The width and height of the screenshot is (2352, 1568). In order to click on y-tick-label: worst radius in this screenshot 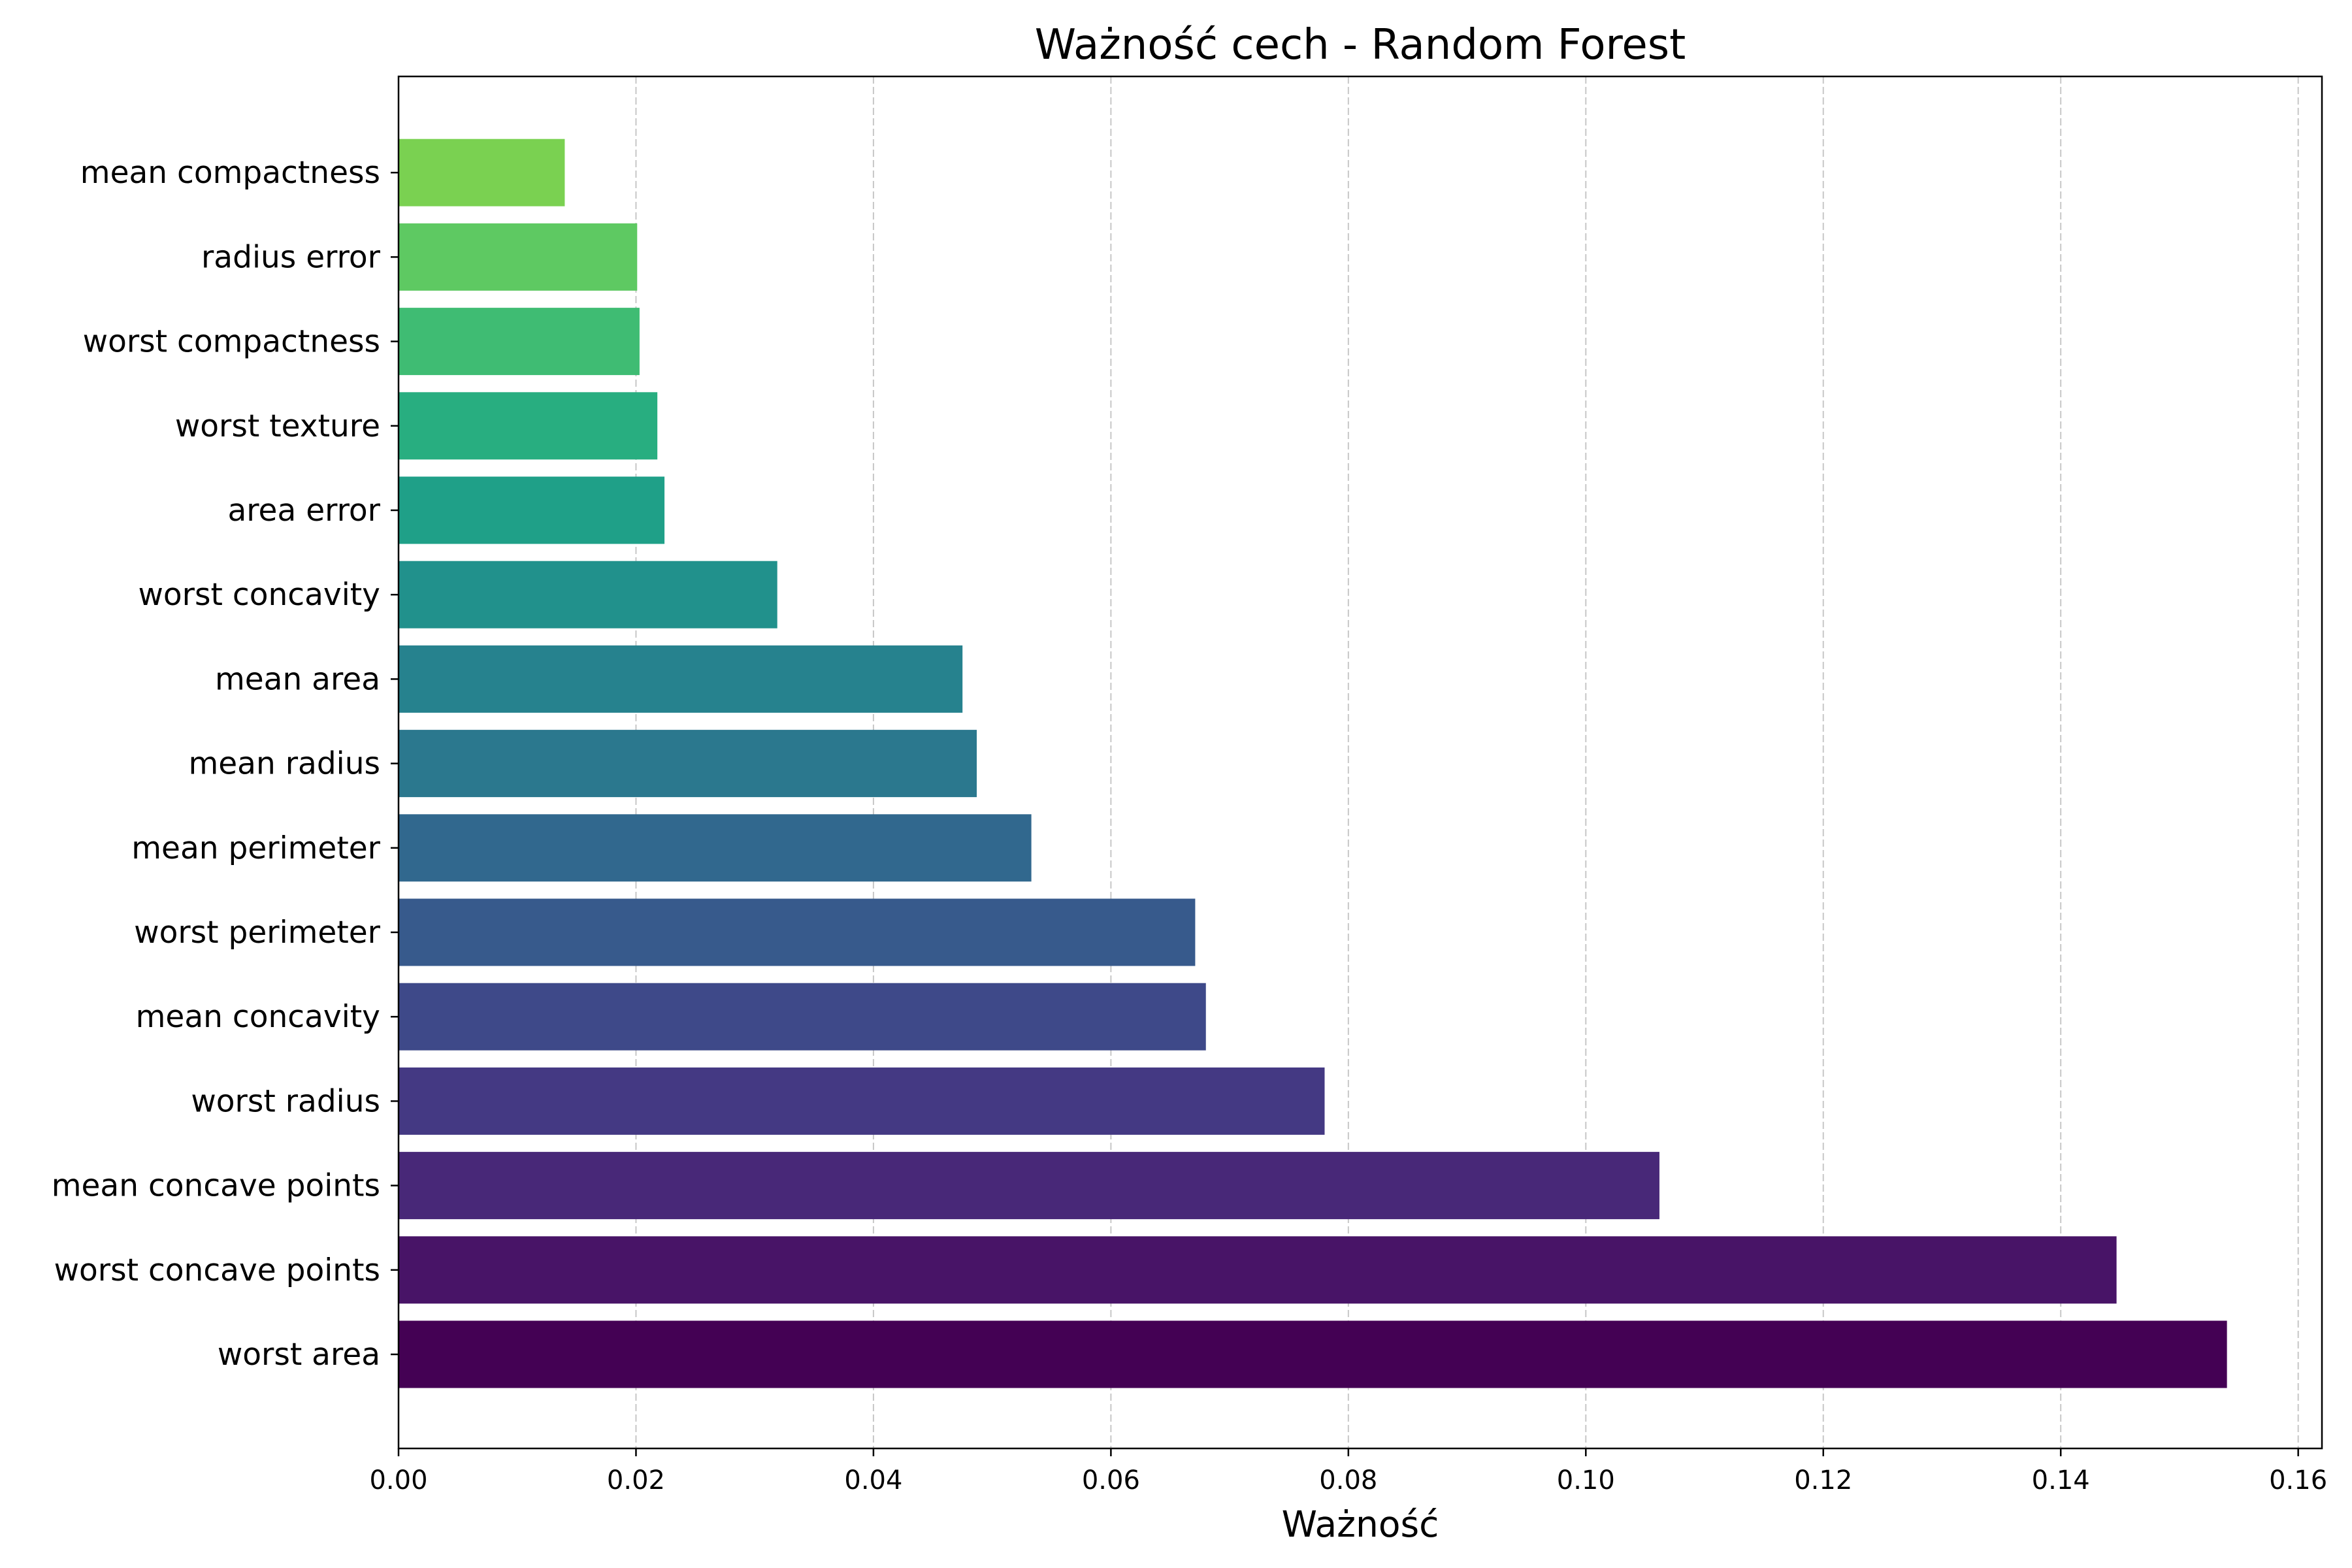, I will do `click(285, 1101)`.